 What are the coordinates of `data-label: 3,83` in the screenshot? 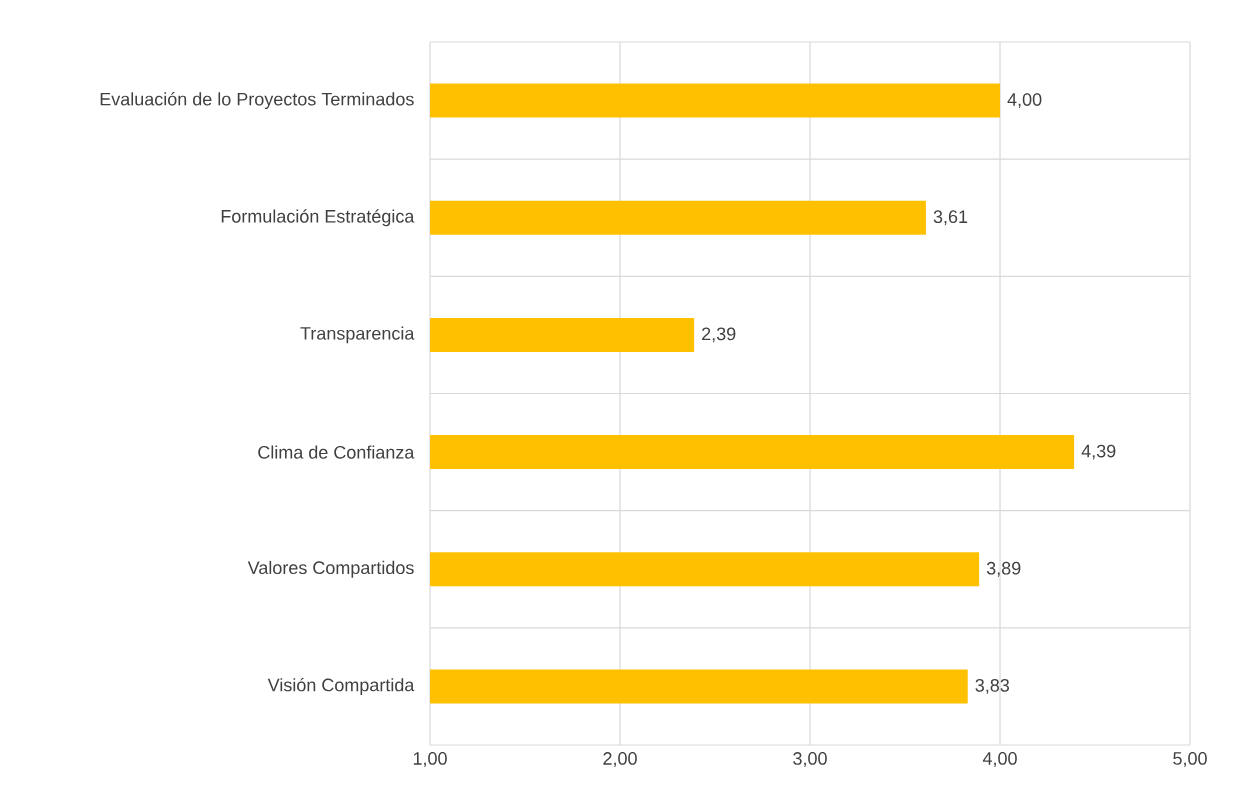 It's located at (992, 686).